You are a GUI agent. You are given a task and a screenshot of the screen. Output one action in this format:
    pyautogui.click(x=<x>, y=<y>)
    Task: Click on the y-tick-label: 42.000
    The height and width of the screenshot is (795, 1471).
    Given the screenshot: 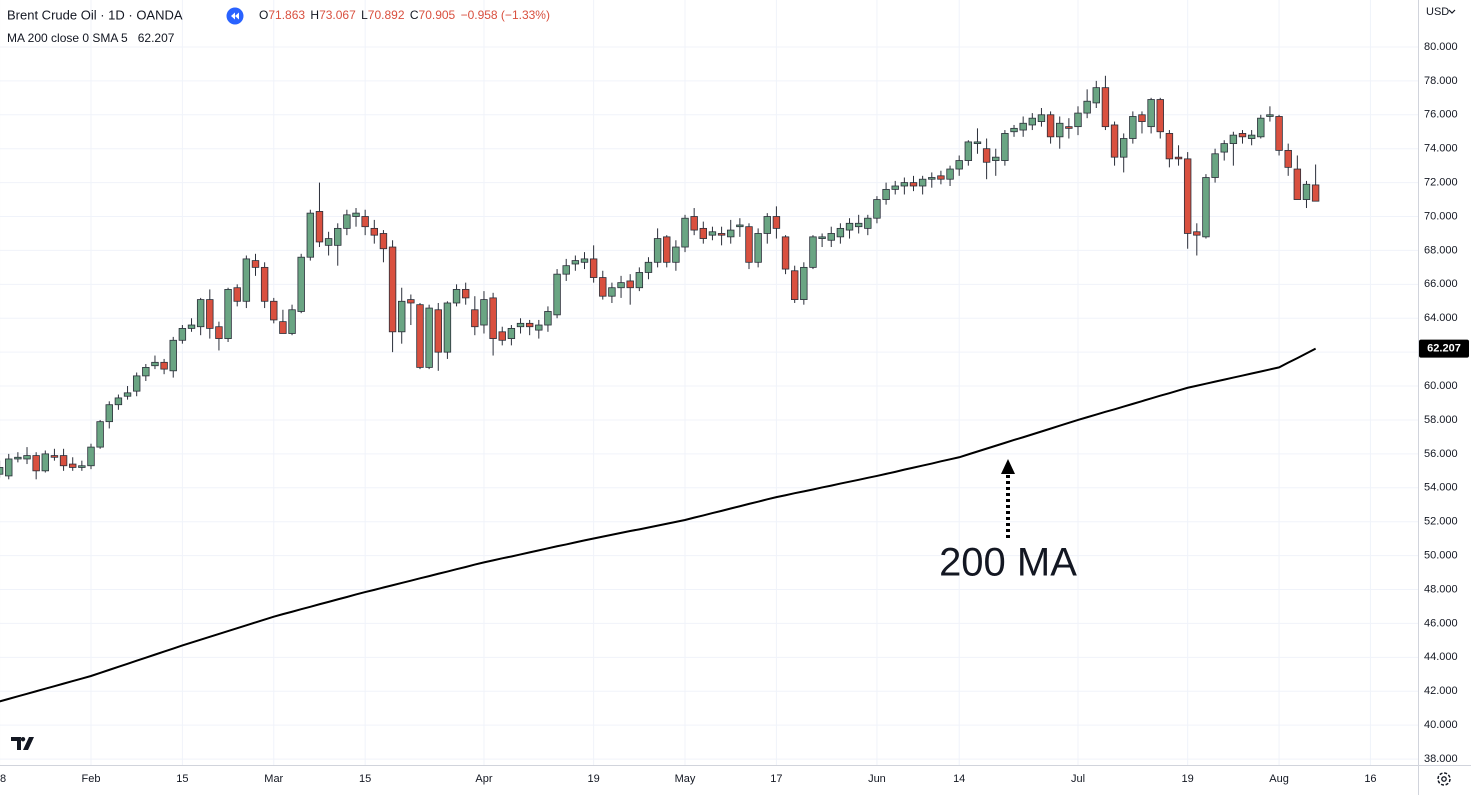 What is the action you would take?
    pyautogui.click(x=1441, y=691)
    